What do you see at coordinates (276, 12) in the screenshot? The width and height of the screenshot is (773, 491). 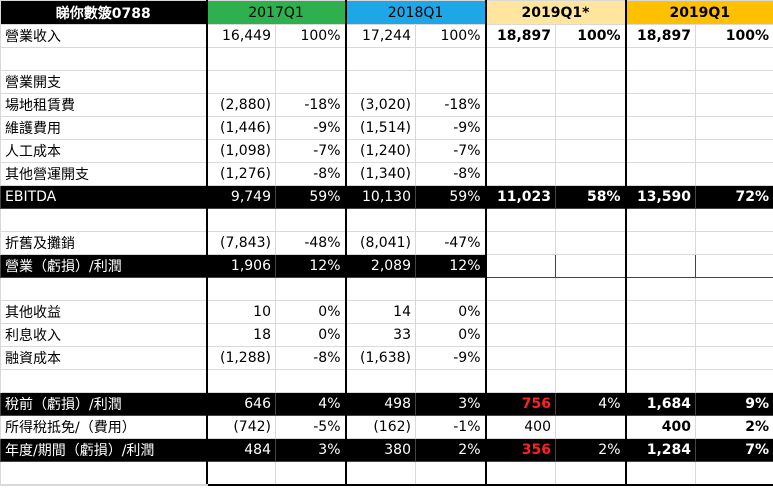 I see `header-2017q1: 2017Q1` at bounding box center [276, 12].